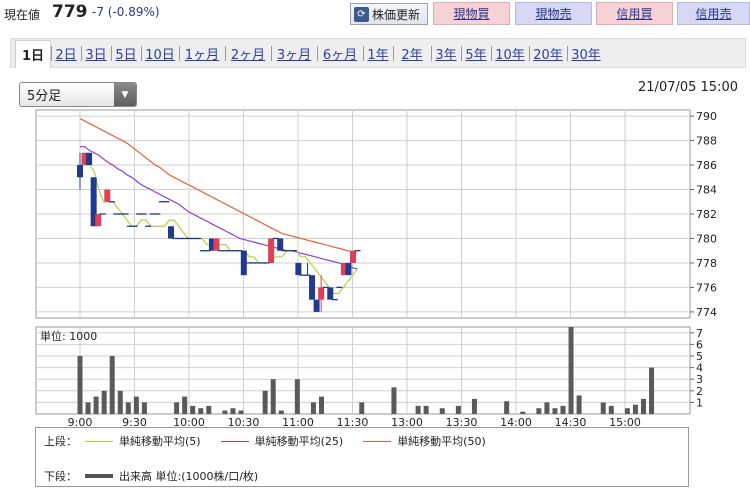 This screenshot has width=750, height=491. What do you see at coordinates (548, 55) in the screenshot?
I see `tab-14: 20年` at bounding box center [548, 55].